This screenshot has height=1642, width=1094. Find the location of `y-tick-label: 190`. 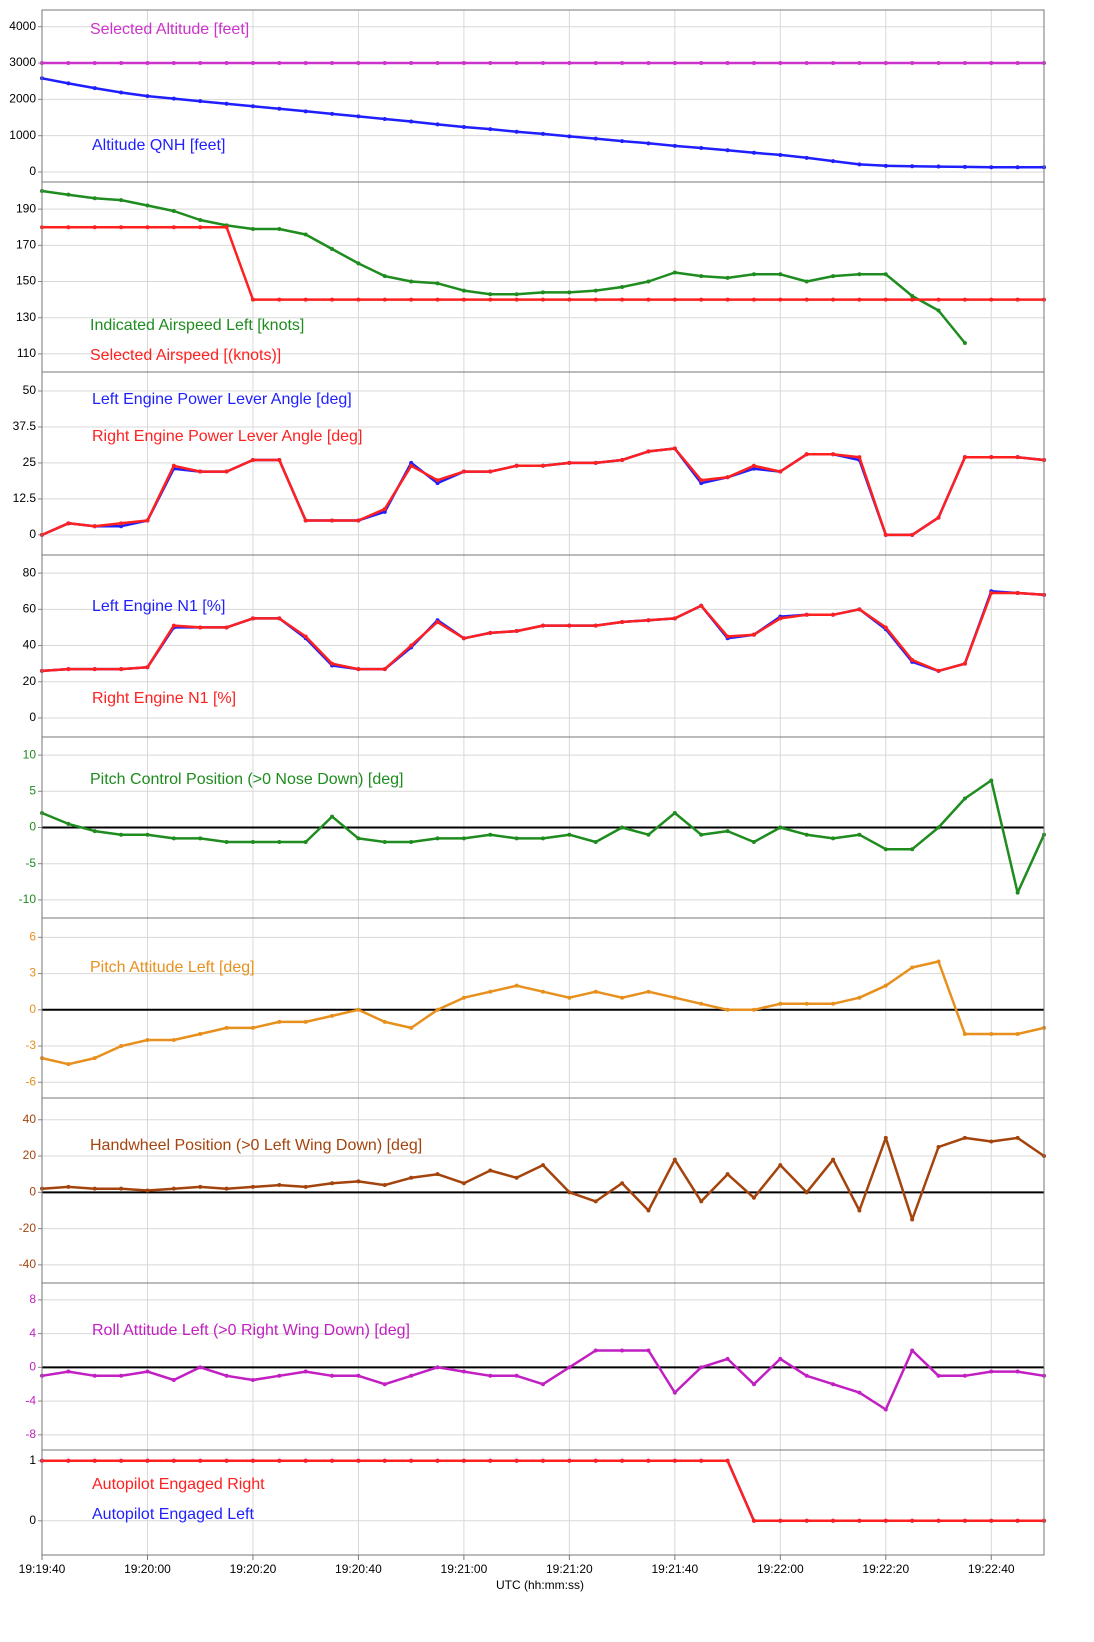

y-tick-label: 190 is located at coordinates (26, 208).